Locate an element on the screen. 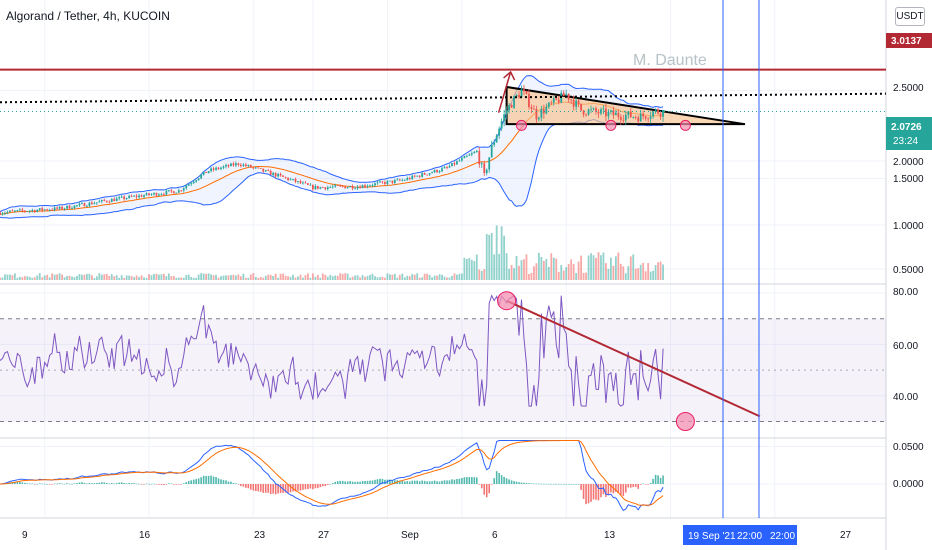 The image size is (932, 550). rsi-circle-marker is located at coordinates (507, 301).